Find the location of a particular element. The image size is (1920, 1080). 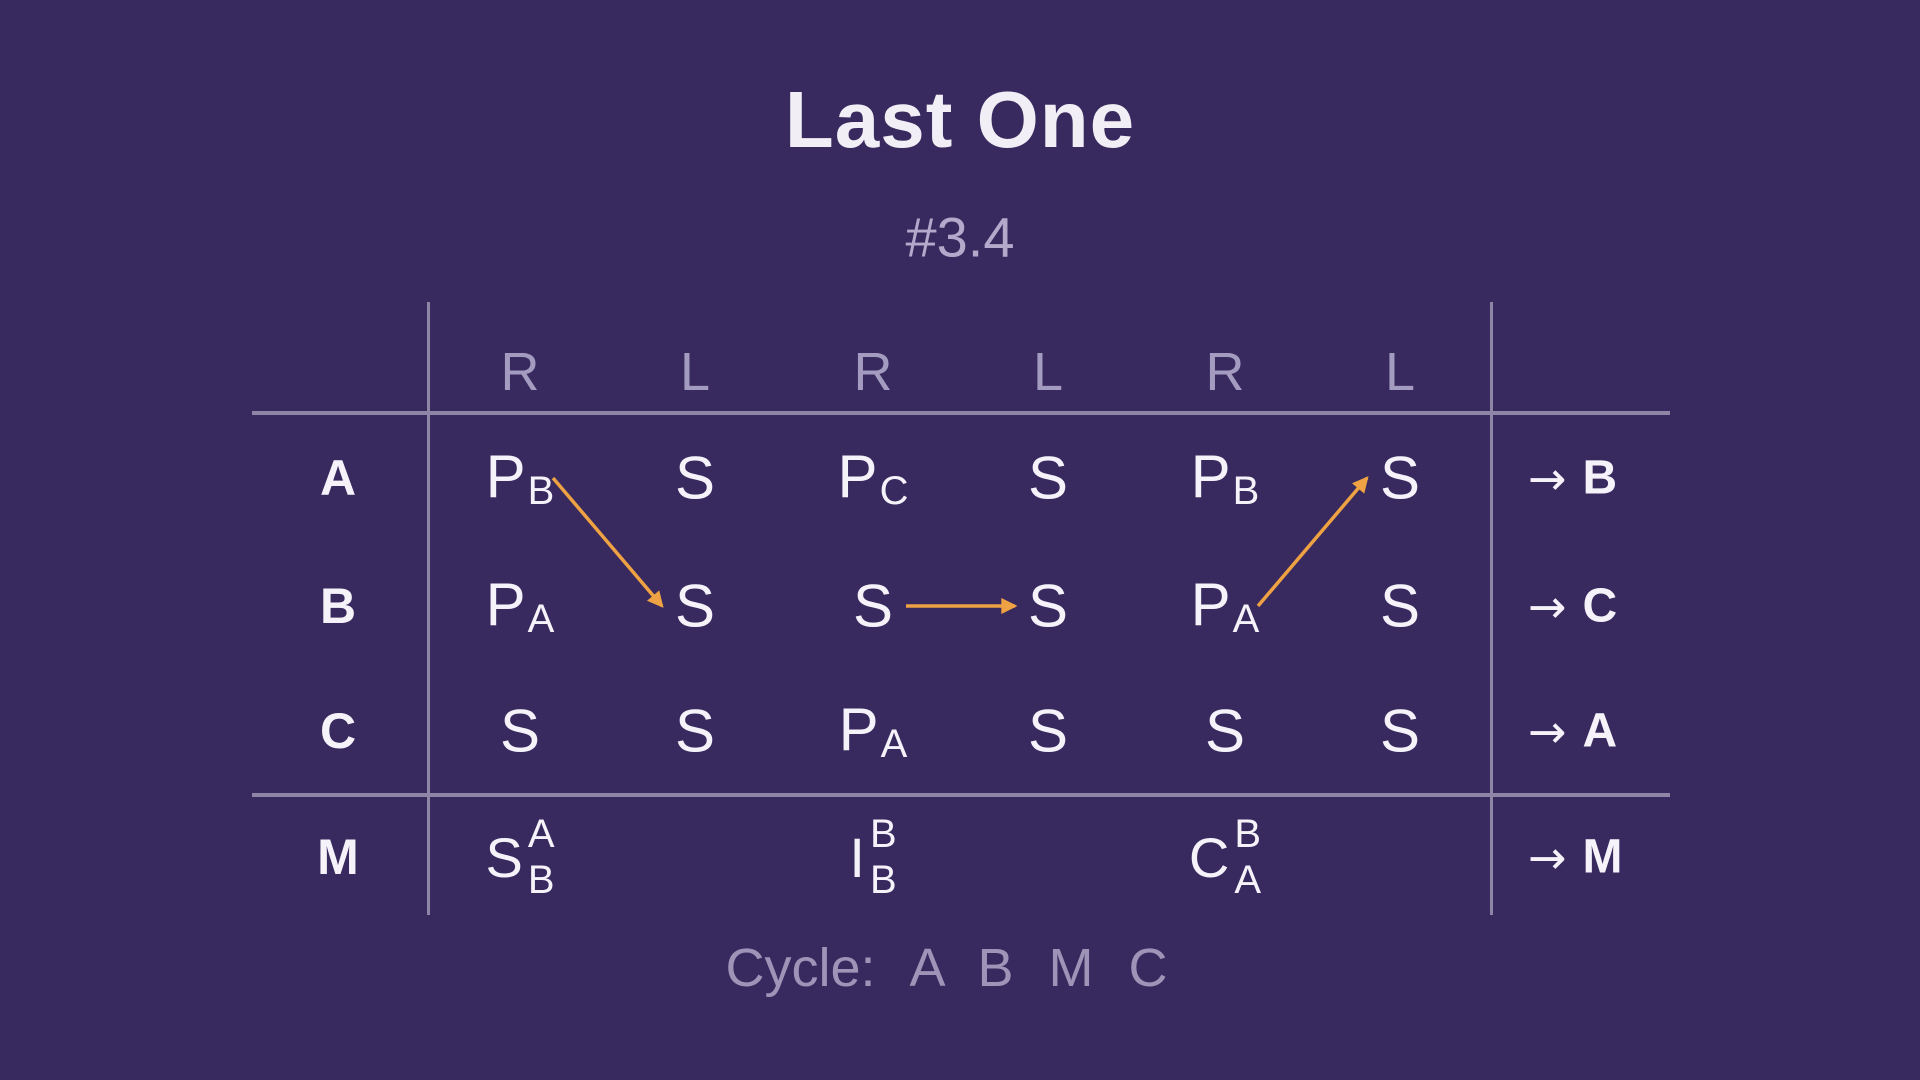

becomes-c: → C is located at coordinates (1572, 606).